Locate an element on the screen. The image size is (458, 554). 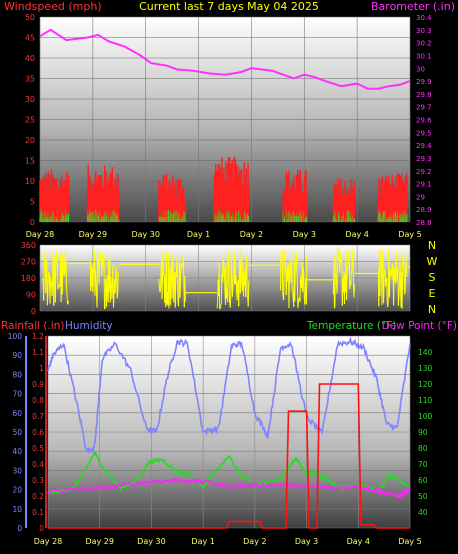
barometer-tick-label: 29.6 is located at coordinates (424, 121).